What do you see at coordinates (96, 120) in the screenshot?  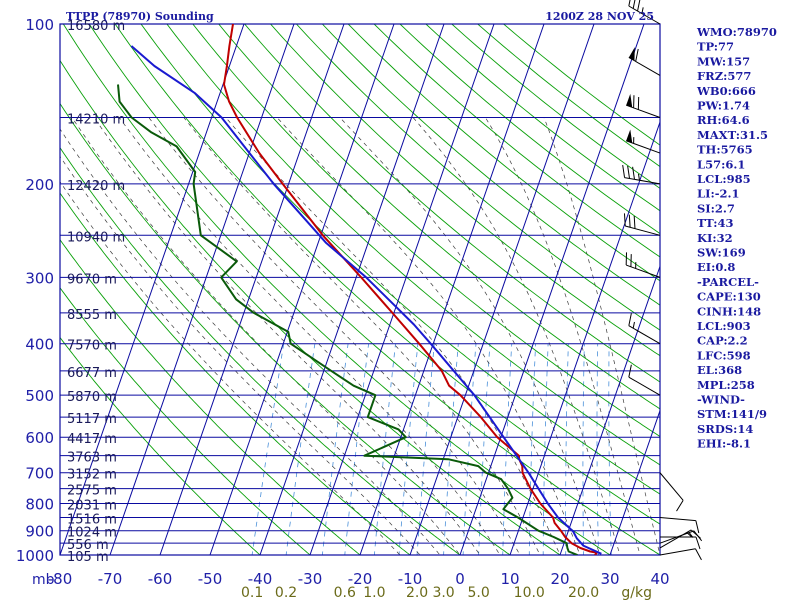 I see `height-label-1: 14210 m` at bounding box center [96, 120].